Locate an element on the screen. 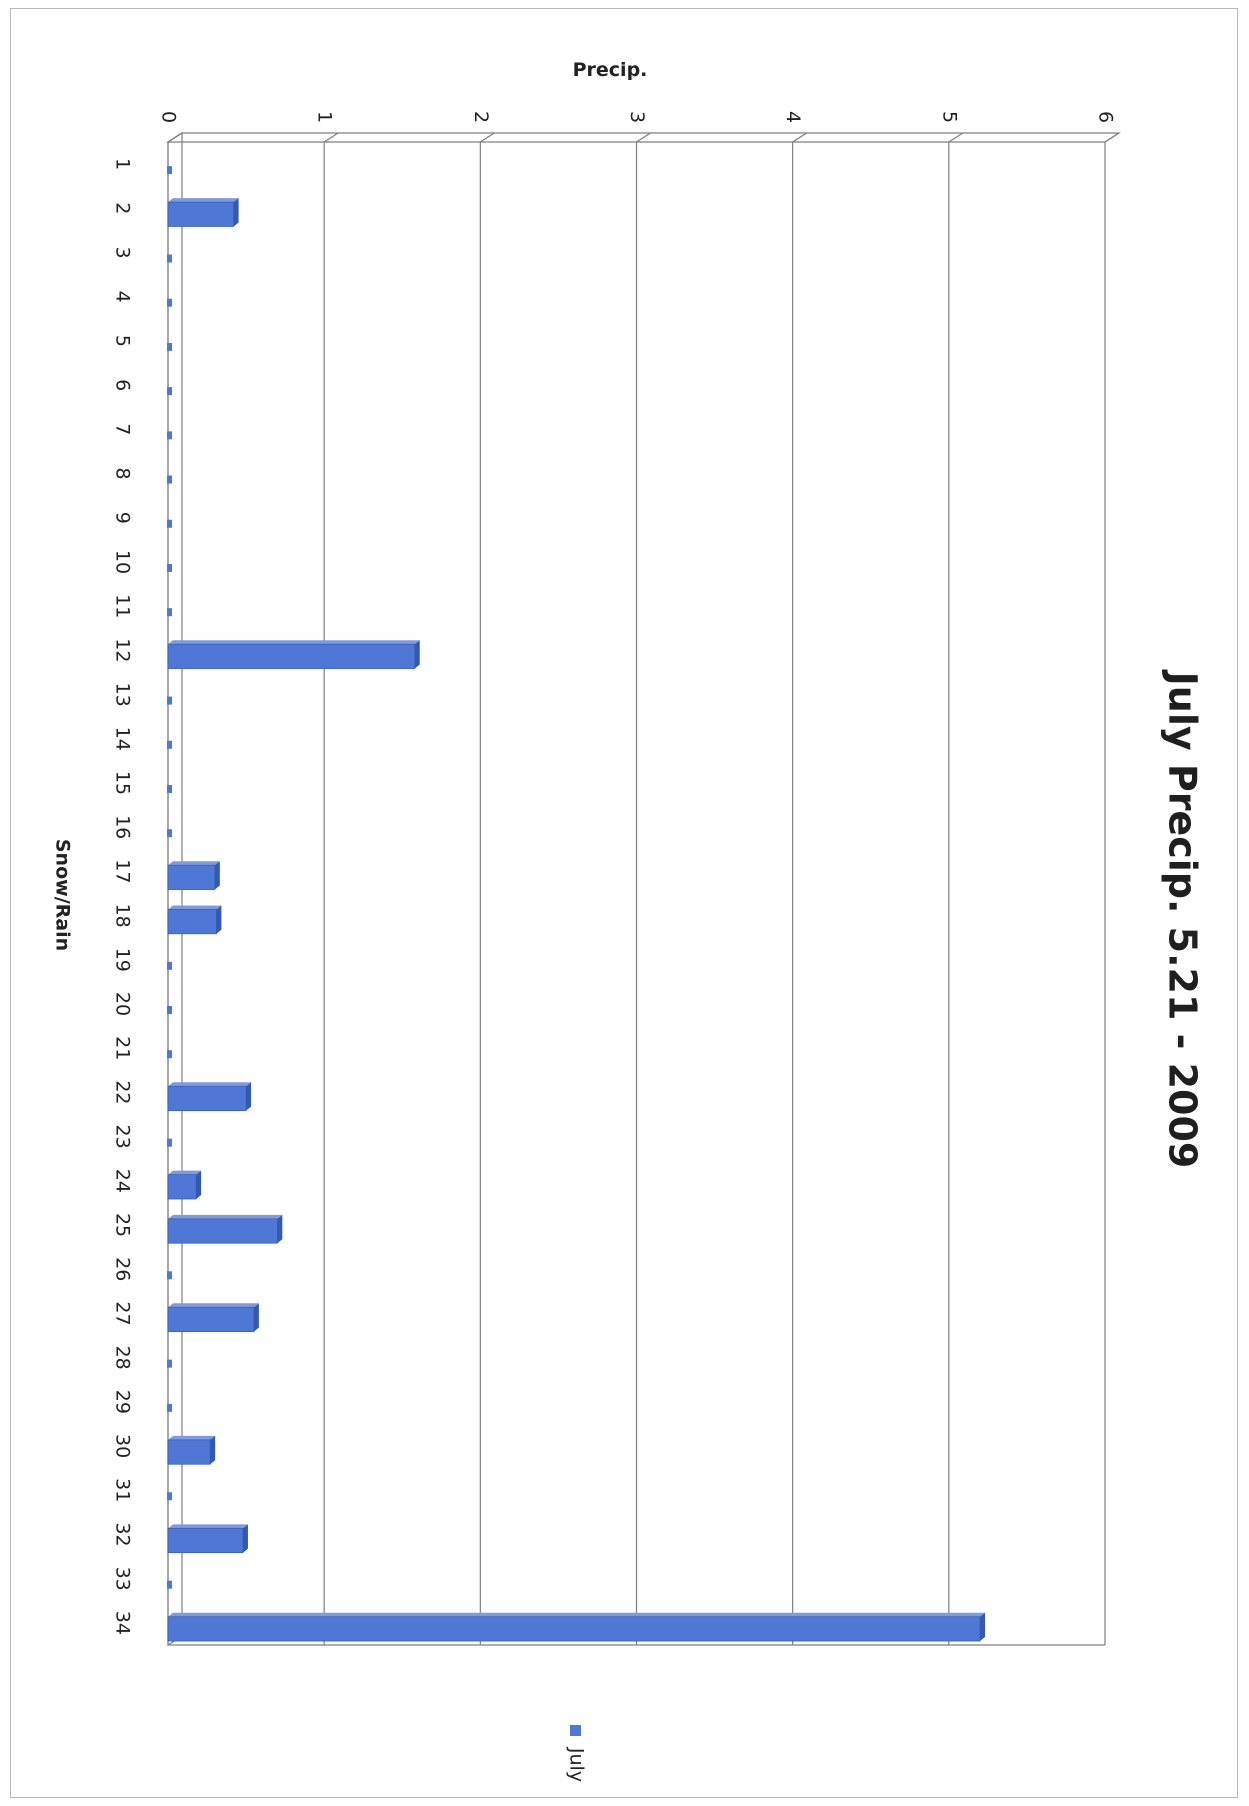 The width and height of the screenshot is (1249, 1806). x-tick-label: 14 is located at coordinates (123, 739).